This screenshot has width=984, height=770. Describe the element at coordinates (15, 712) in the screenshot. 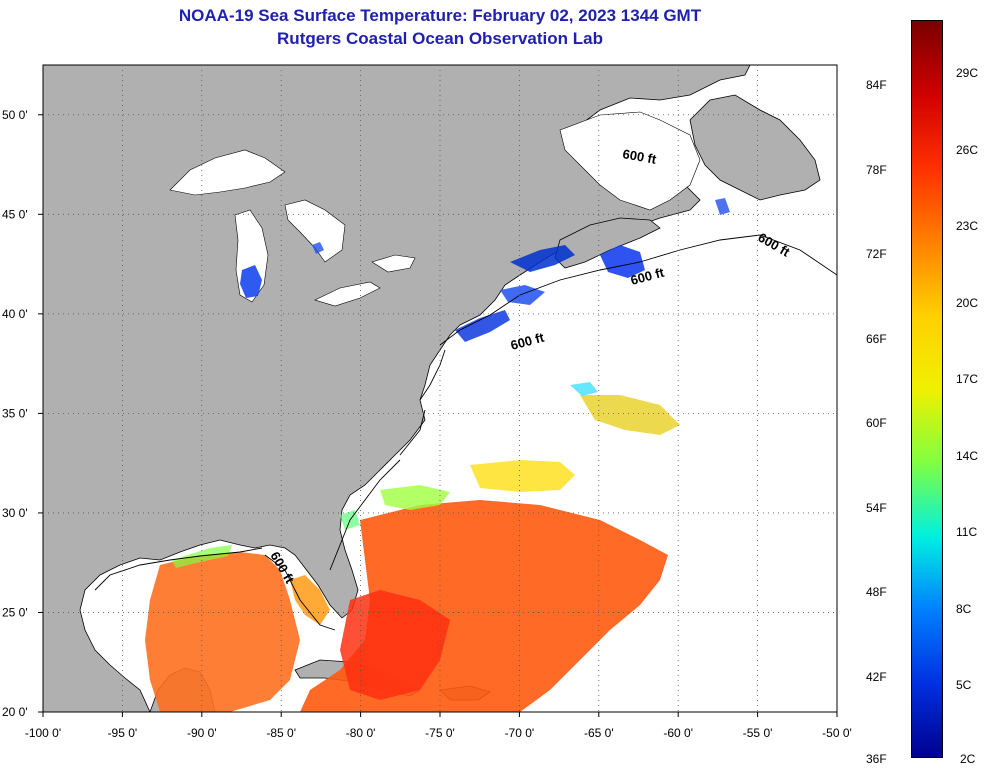

I see `lat-tick-label: 20 0'` at that location.